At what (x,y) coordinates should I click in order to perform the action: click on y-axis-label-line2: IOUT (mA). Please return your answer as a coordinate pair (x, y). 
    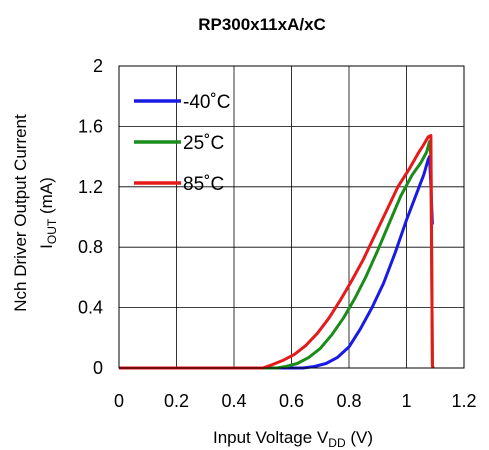
    Looking at the image, I should click on (48, 213).